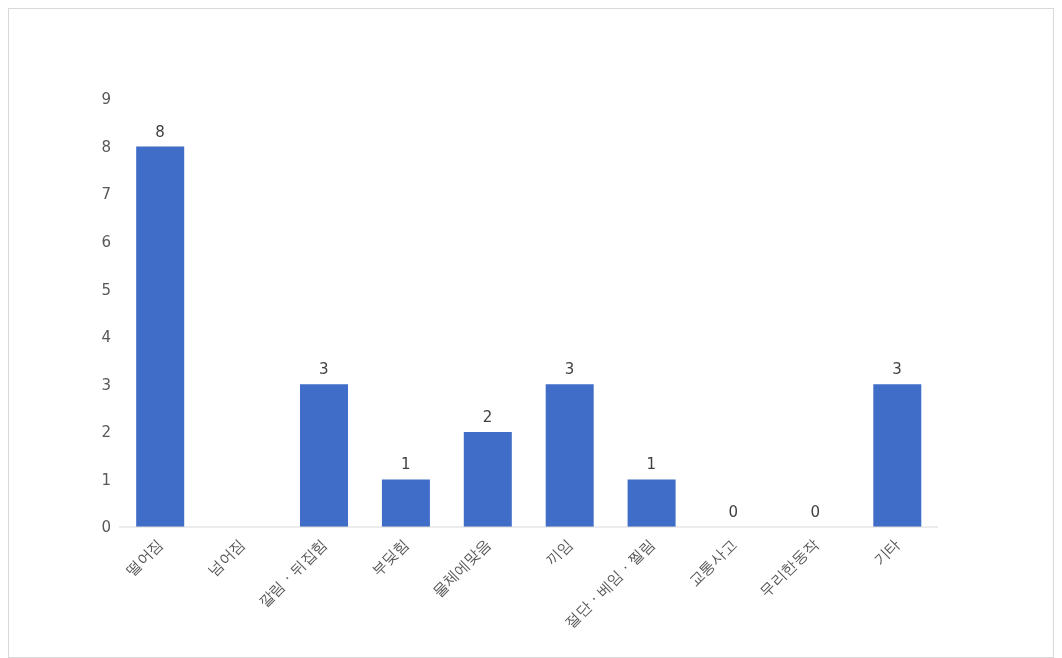 This screenshot has width=1062, height=658. I want to click on y-tick-label: 3, so click(106, 384).